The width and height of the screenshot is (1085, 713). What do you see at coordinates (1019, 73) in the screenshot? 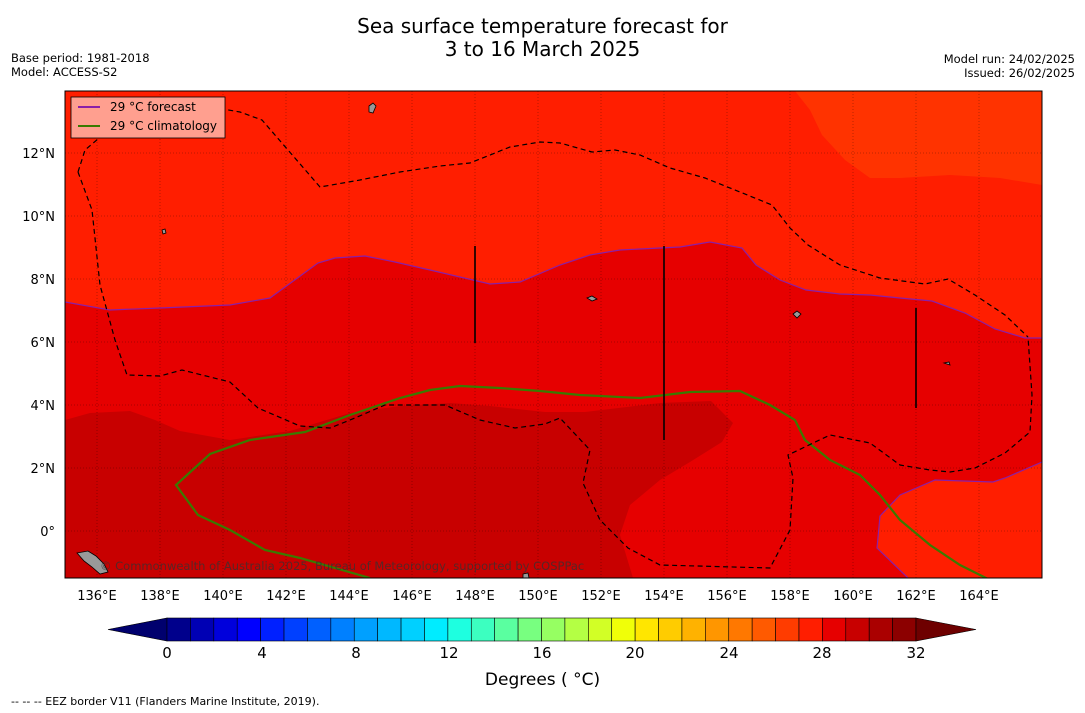
I see `issued-date: Issued: 26/02/2025` at bounding box center [1019, 73].